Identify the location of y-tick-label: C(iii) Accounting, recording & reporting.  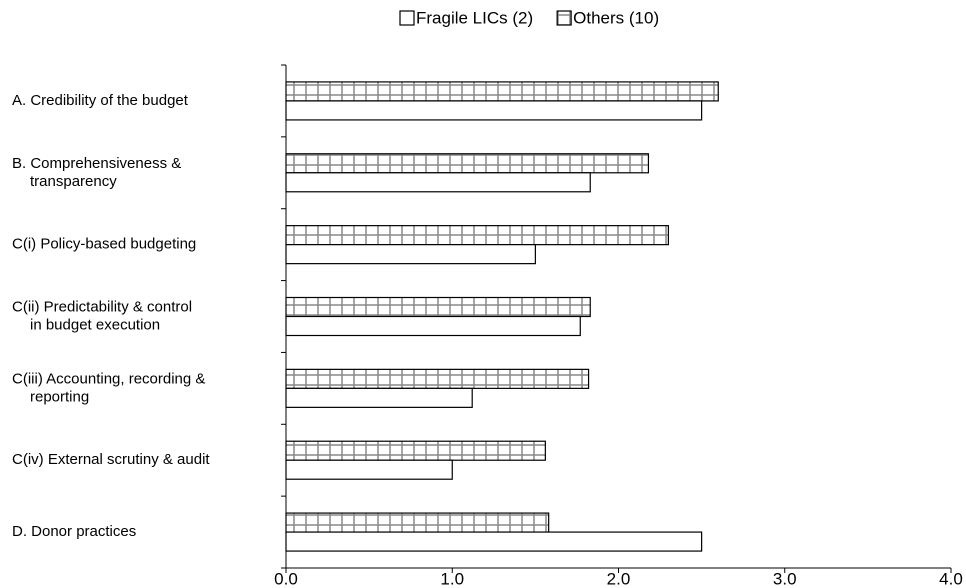
(108, 387).